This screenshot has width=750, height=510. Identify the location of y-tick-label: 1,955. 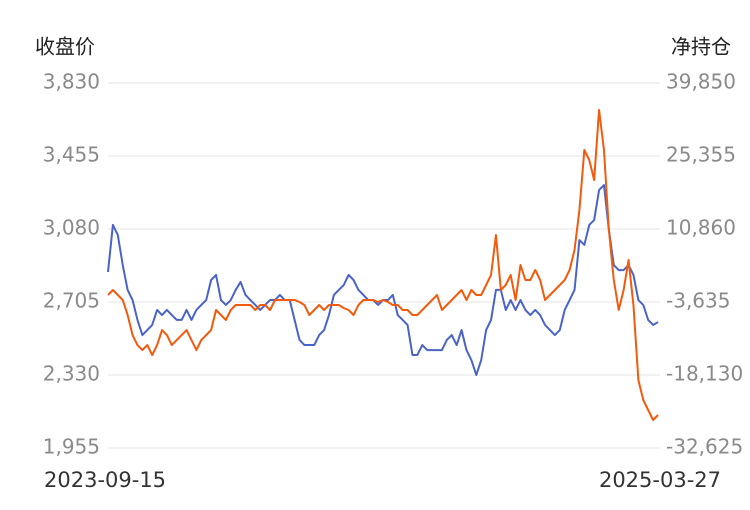
(71, 447).